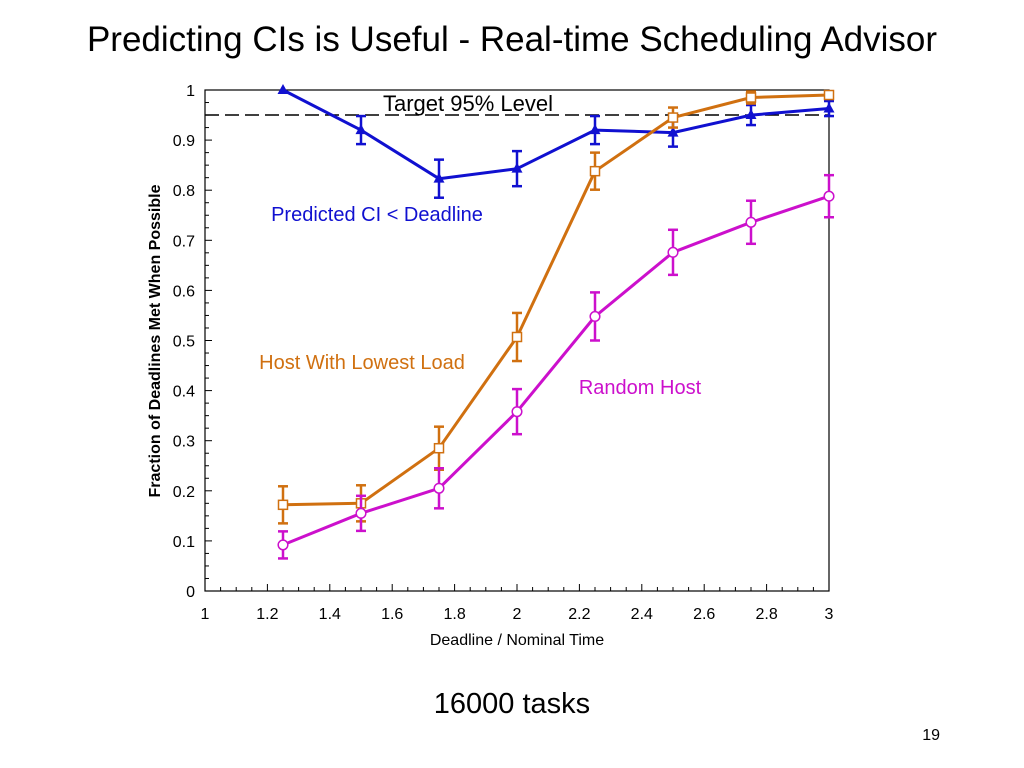 Image resolution: width=1024 pixels, height=768 pixels. What do you see at coordinates (517, 614) in the screenshot?
I see `x-tick-label: 2` at bounding box center [517, 614].